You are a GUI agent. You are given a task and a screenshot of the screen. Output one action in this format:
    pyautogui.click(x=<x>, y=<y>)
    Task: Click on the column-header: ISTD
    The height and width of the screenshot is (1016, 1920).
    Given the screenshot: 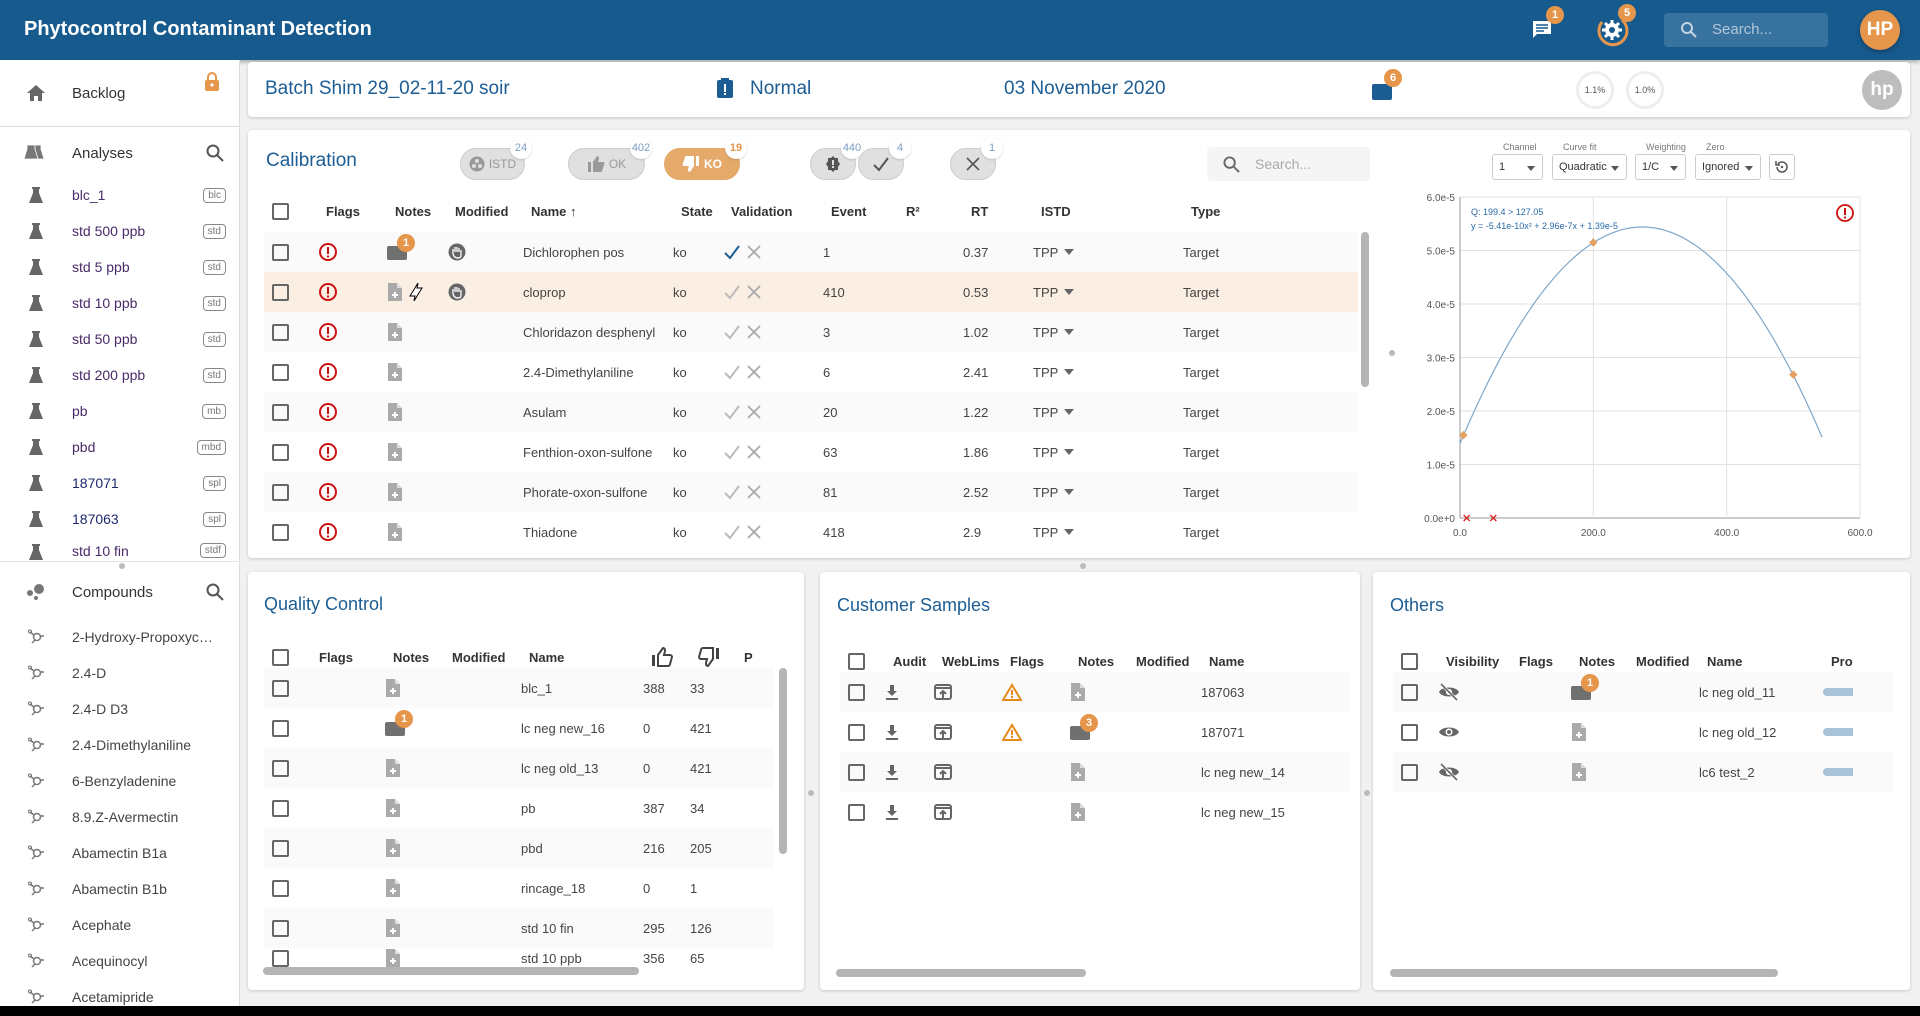 What is the action you would take?
    pyautogui.click(x=1056, y=211)
    